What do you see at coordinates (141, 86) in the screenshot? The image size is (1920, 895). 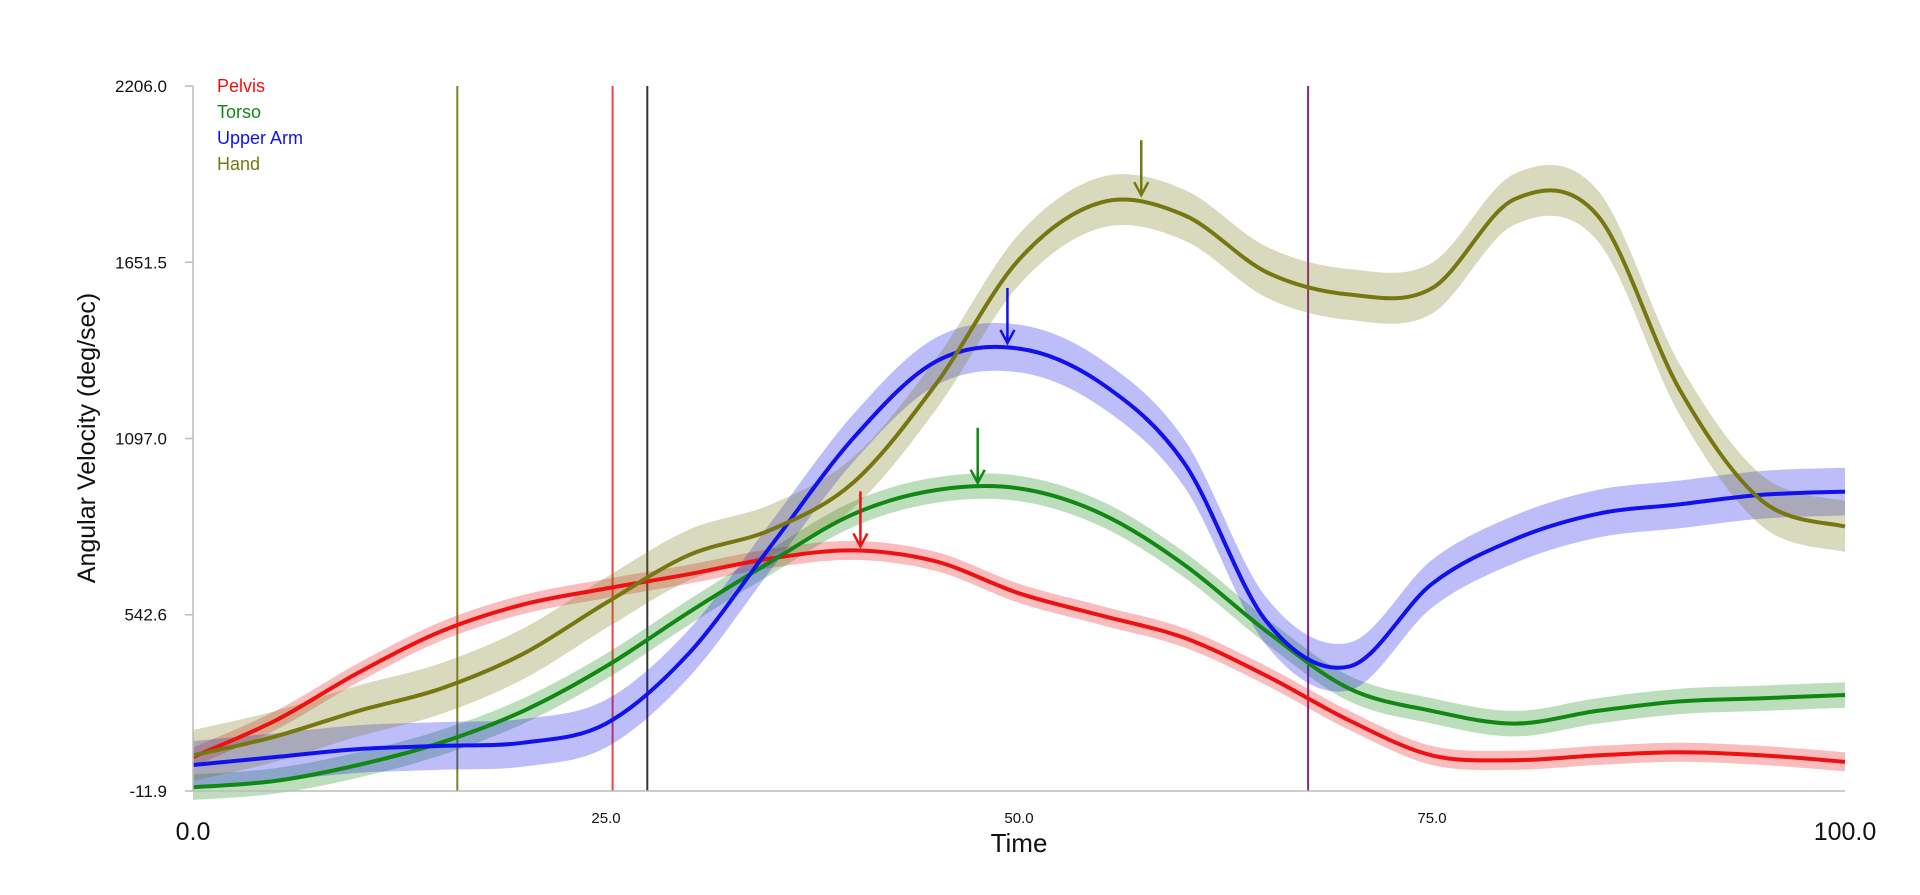 I see `y-tick-label: 2206.0` at bounding box center [141, 86].